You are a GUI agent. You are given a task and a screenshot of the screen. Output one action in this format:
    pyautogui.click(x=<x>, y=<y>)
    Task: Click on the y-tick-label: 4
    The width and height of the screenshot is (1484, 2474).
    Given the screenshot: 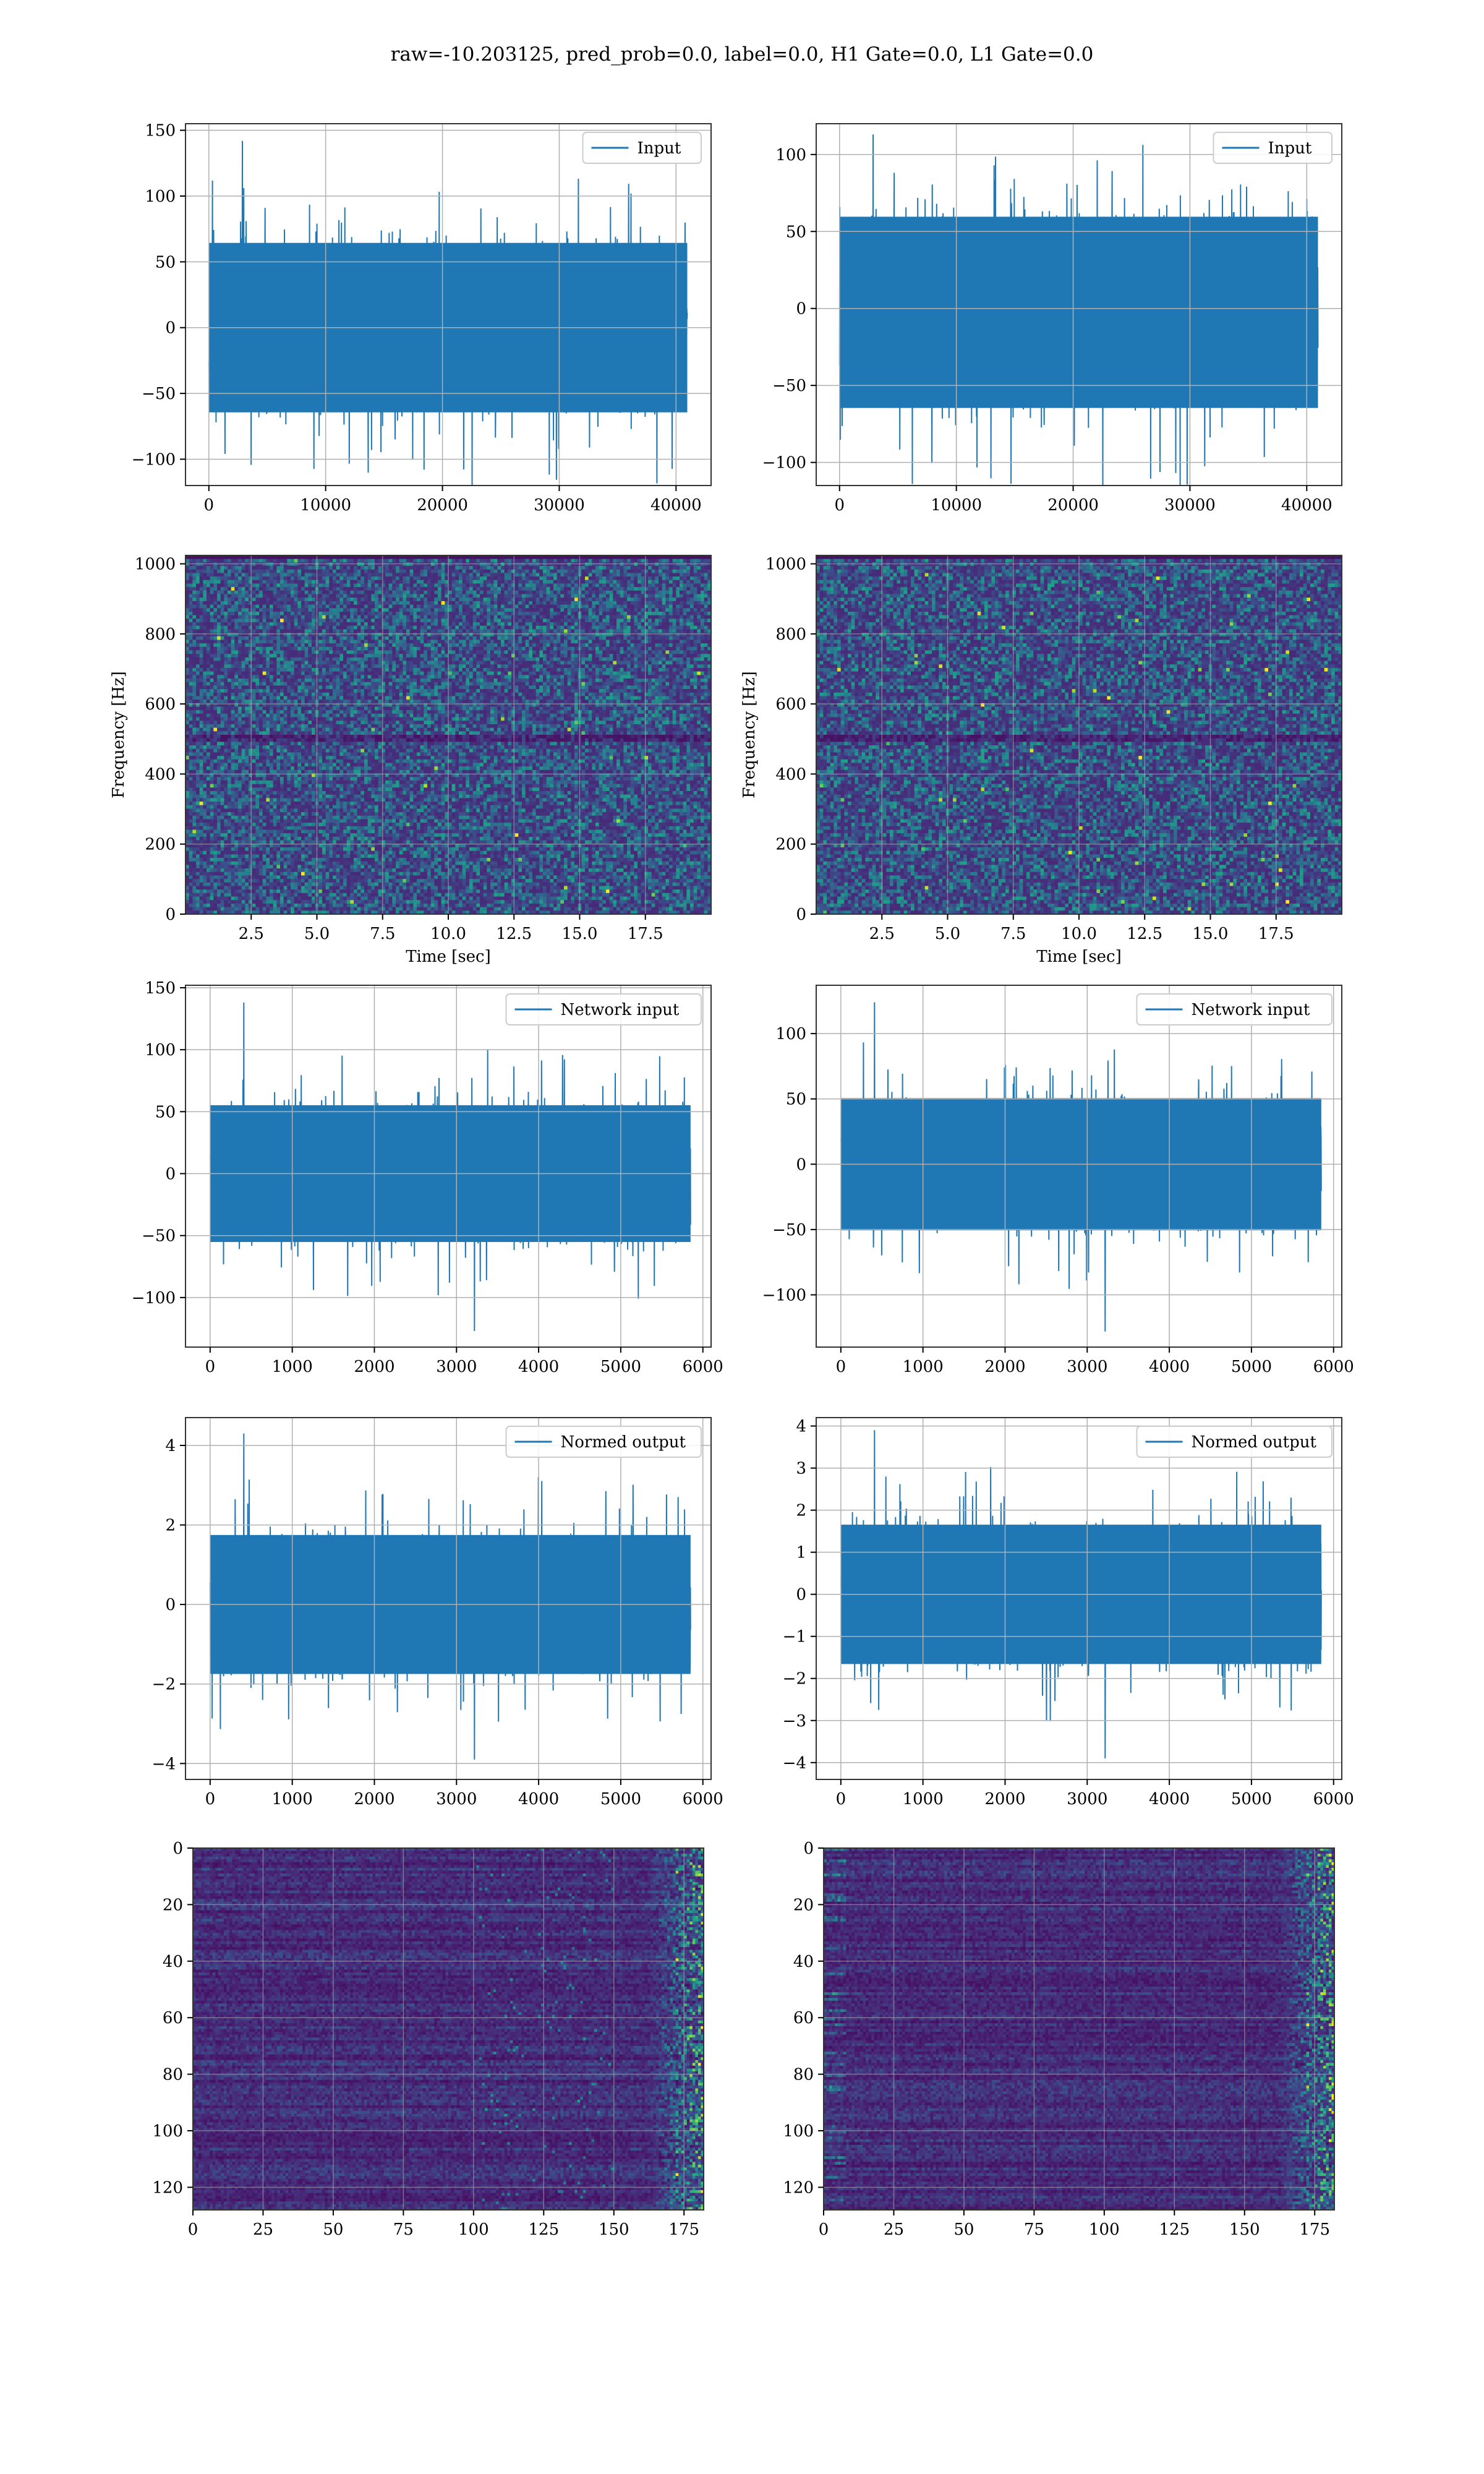 What is the action you would take?
    pyautogui.click(x=801, y=1427)
    